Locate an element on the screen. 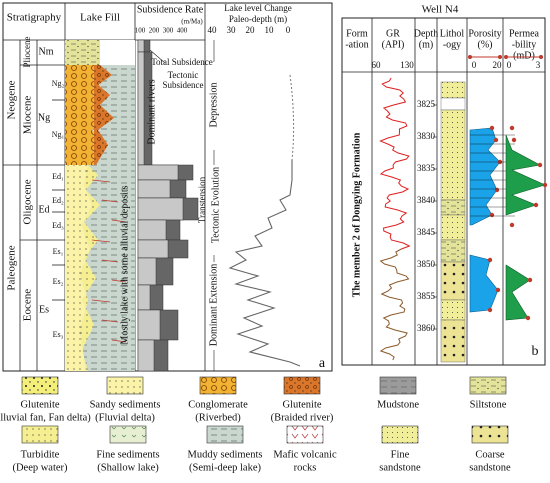  axis-tick-label: 300 is located at coordinates (168, 31).